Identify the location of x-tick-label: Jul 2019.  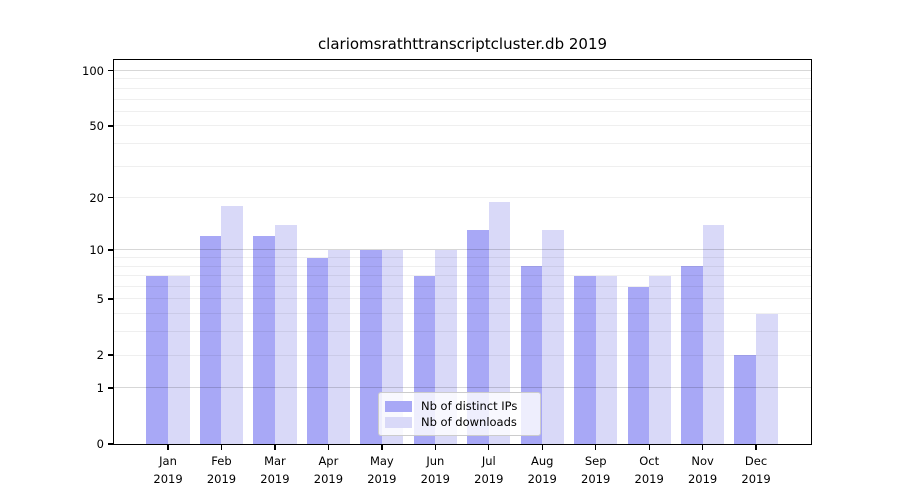
(489, 470).